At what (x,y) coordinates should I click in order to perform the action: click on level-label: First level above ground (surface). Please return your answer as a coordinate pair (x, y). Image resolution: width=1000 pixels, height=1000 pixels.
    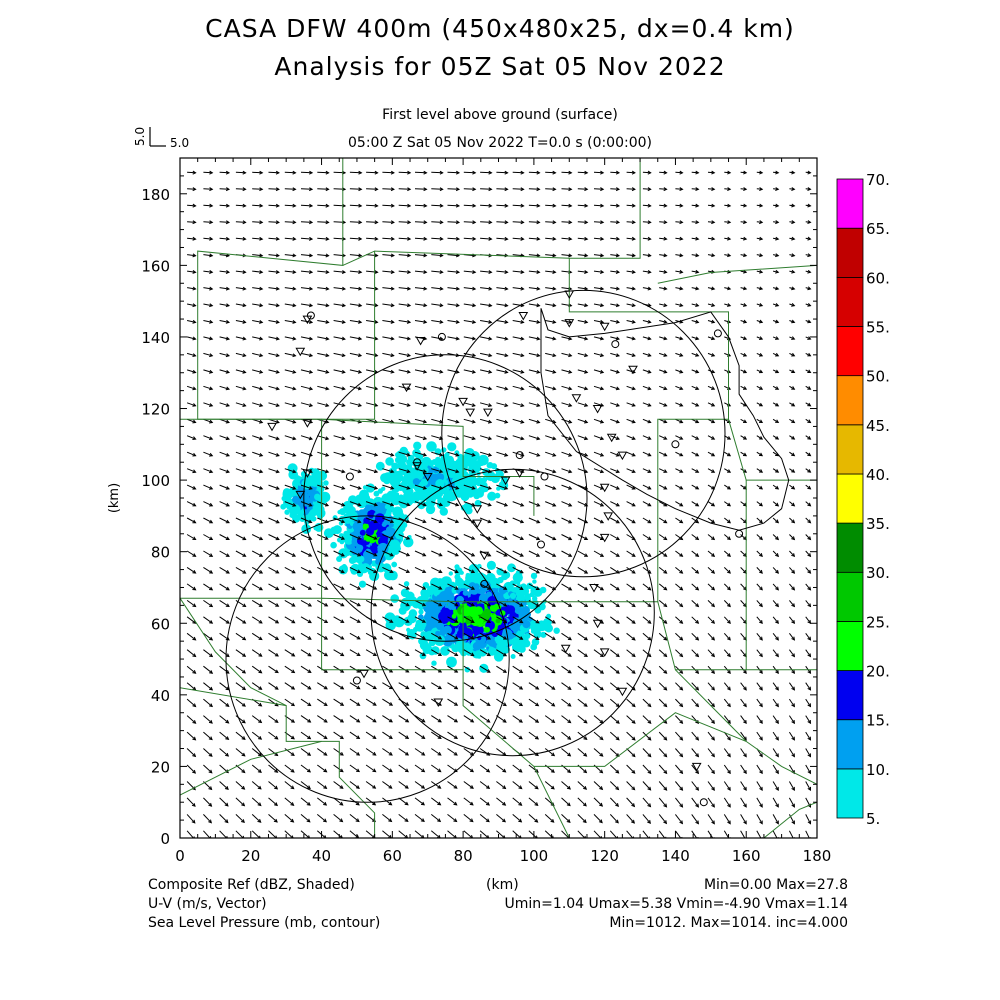
    Looking at the image, I should click on (500, 115).